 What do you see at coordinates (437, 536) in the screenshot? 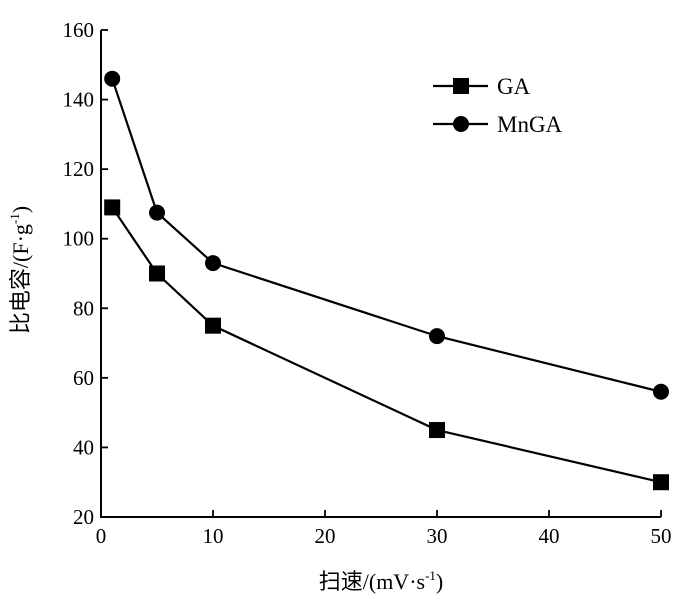
I see `x-tick-label: 30` at bounding box center [437, 536].